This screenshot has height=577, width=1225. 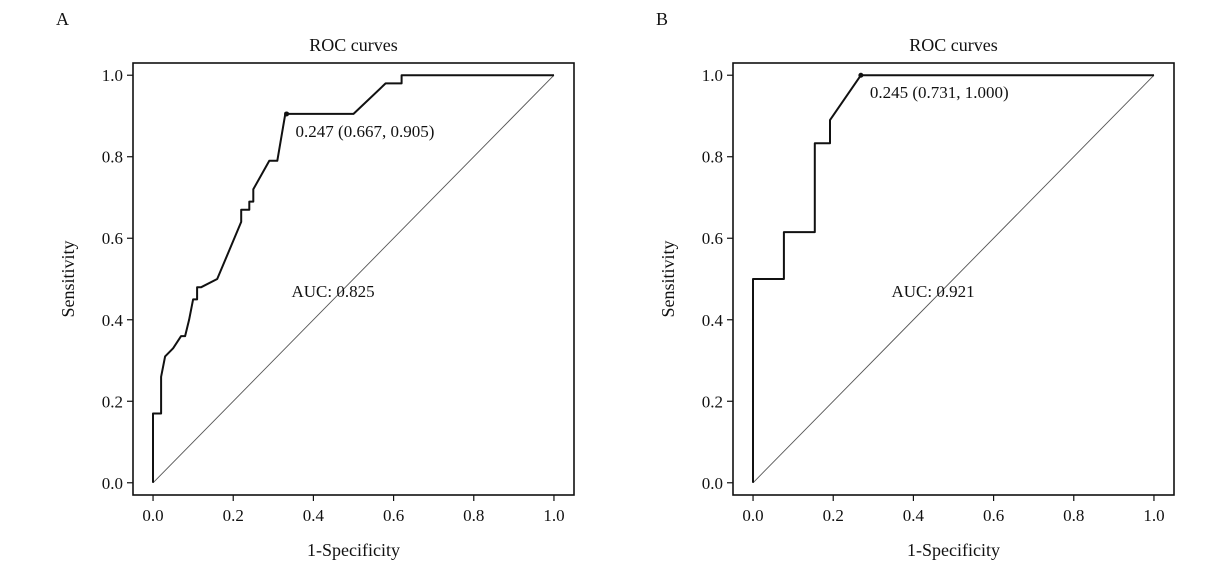 What do you see at coordinates (365, 131) in the screenshot?
I see `cutoff-point-label: 0.247 (0.667, 0.905)` at bounding box center [365, 131].